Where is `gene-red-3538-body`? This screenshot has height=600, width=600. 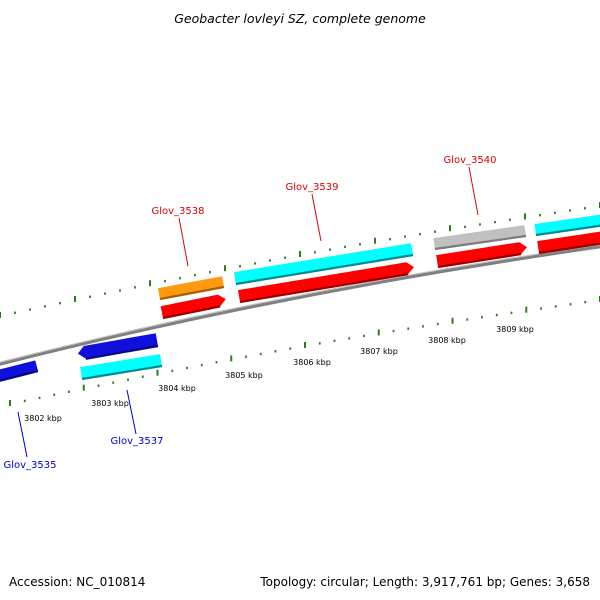 gene-red-3538-body is located at coordinates (193, 306).